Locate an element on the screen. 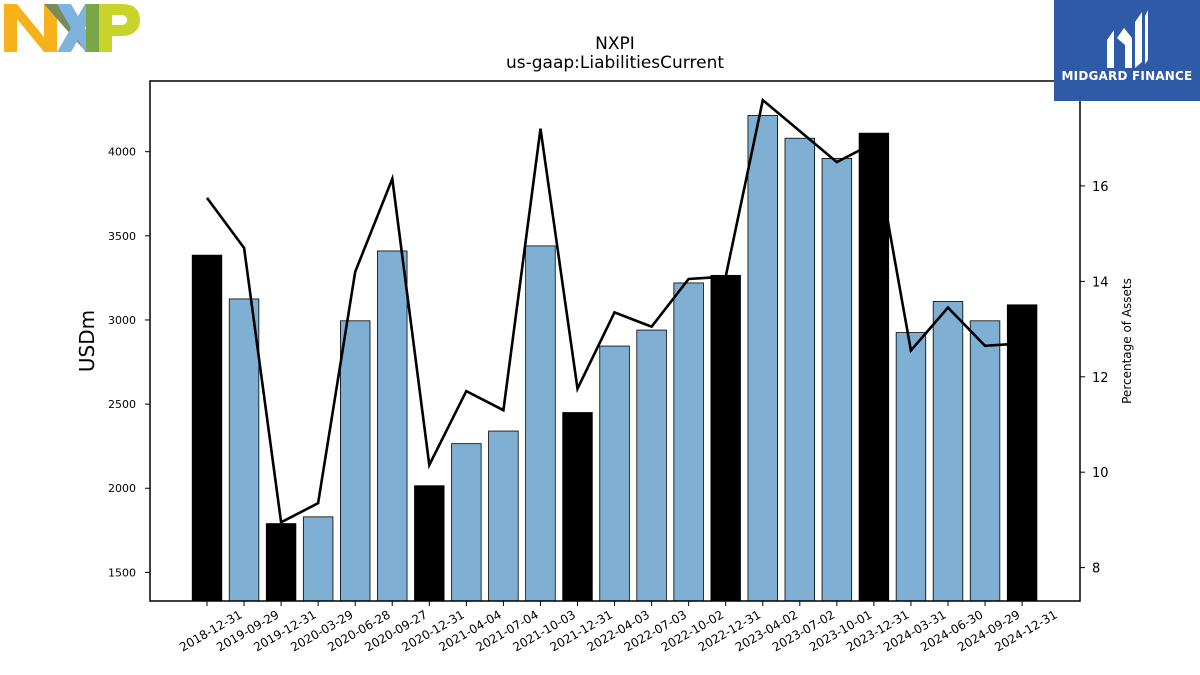 The image size is (1200, 675). y2-tick-label: 12 is located at coordinates (1100, 378).